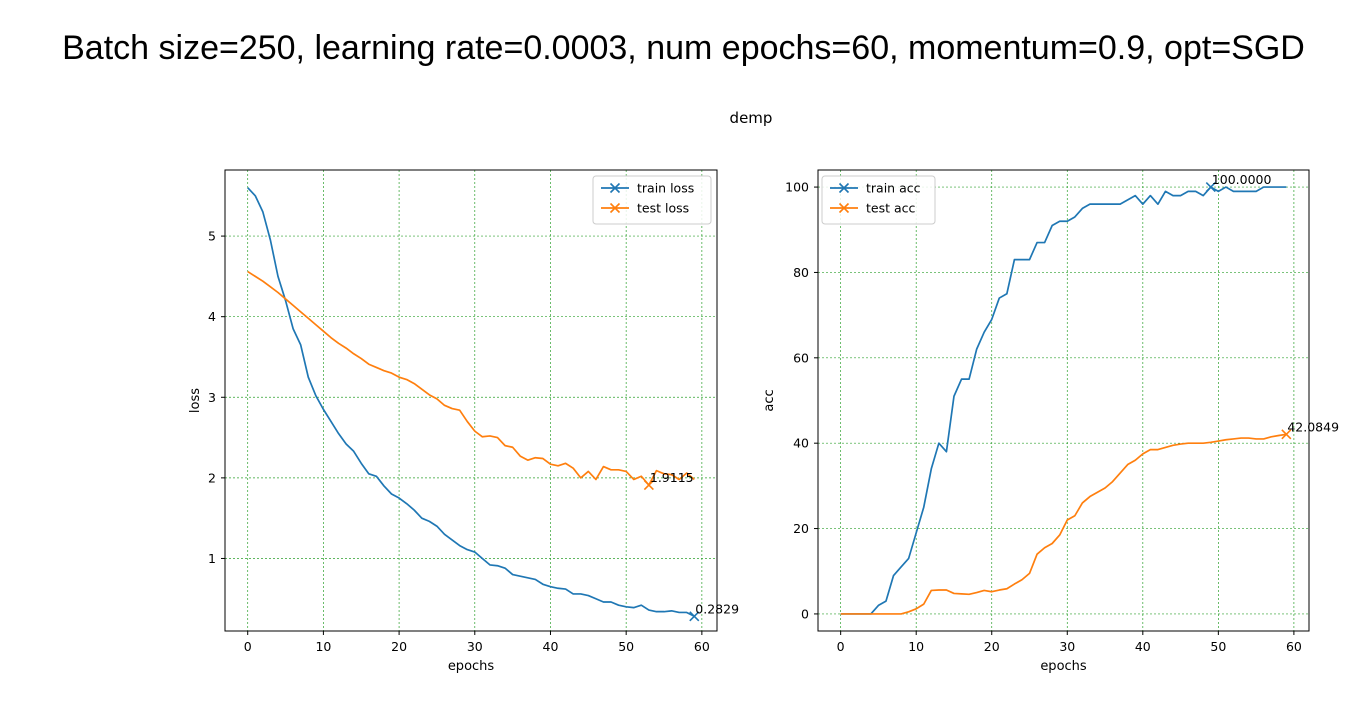  I want to click on legend-label: train acc, so click(893, 188).